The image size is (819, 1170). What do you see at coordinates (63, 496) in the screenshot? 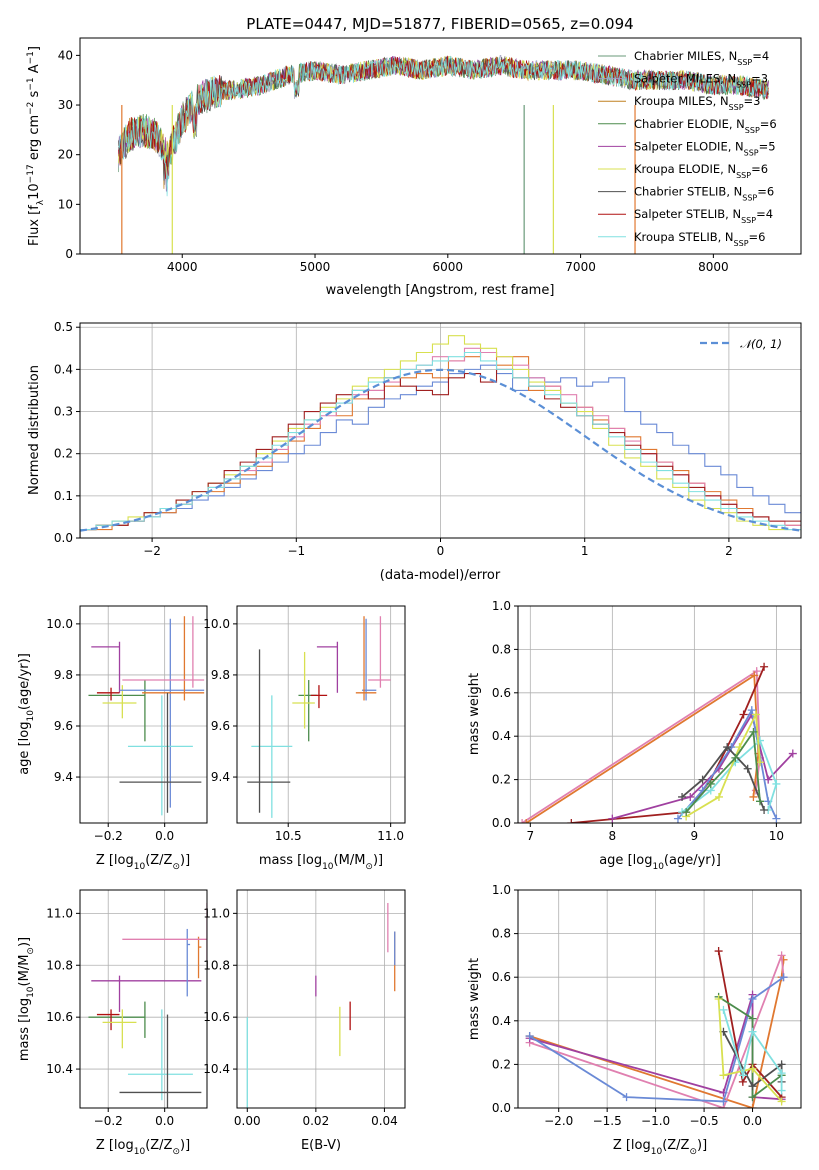
I see `y-tick-label: 0.1` at bounding box center [63, 496].